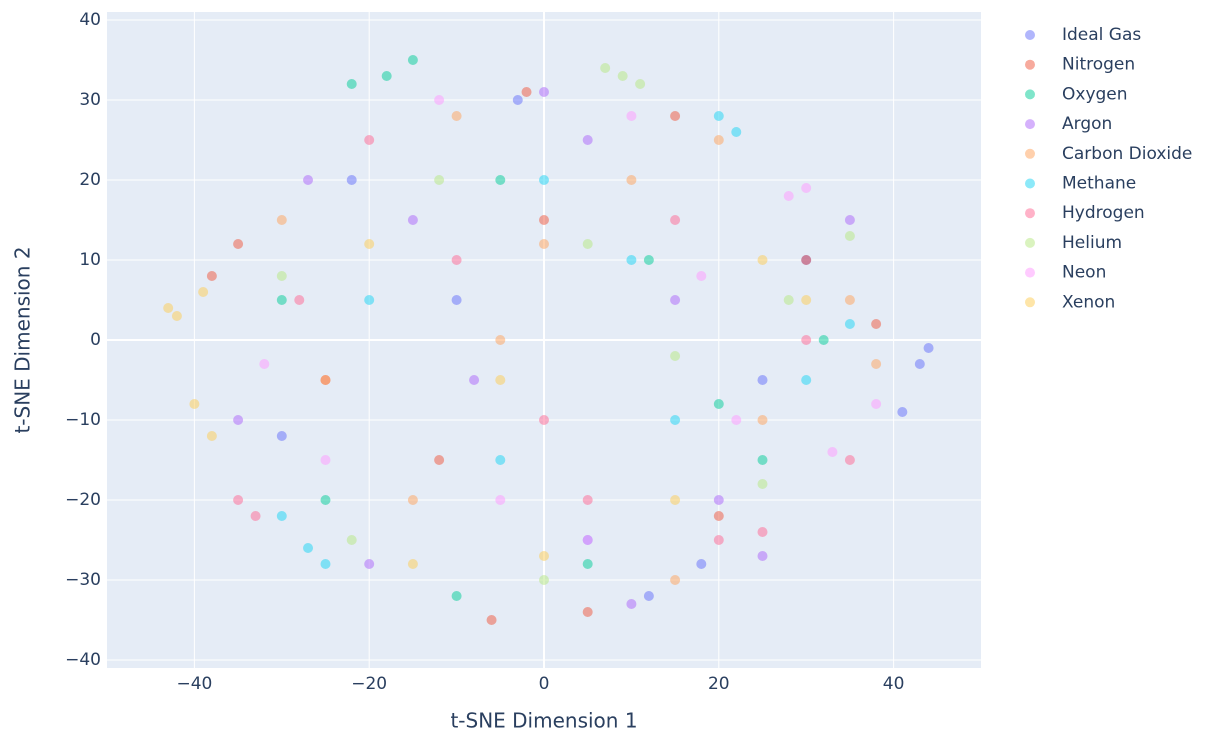  I want to click on x-tick-label: 40, so click(894, 684).